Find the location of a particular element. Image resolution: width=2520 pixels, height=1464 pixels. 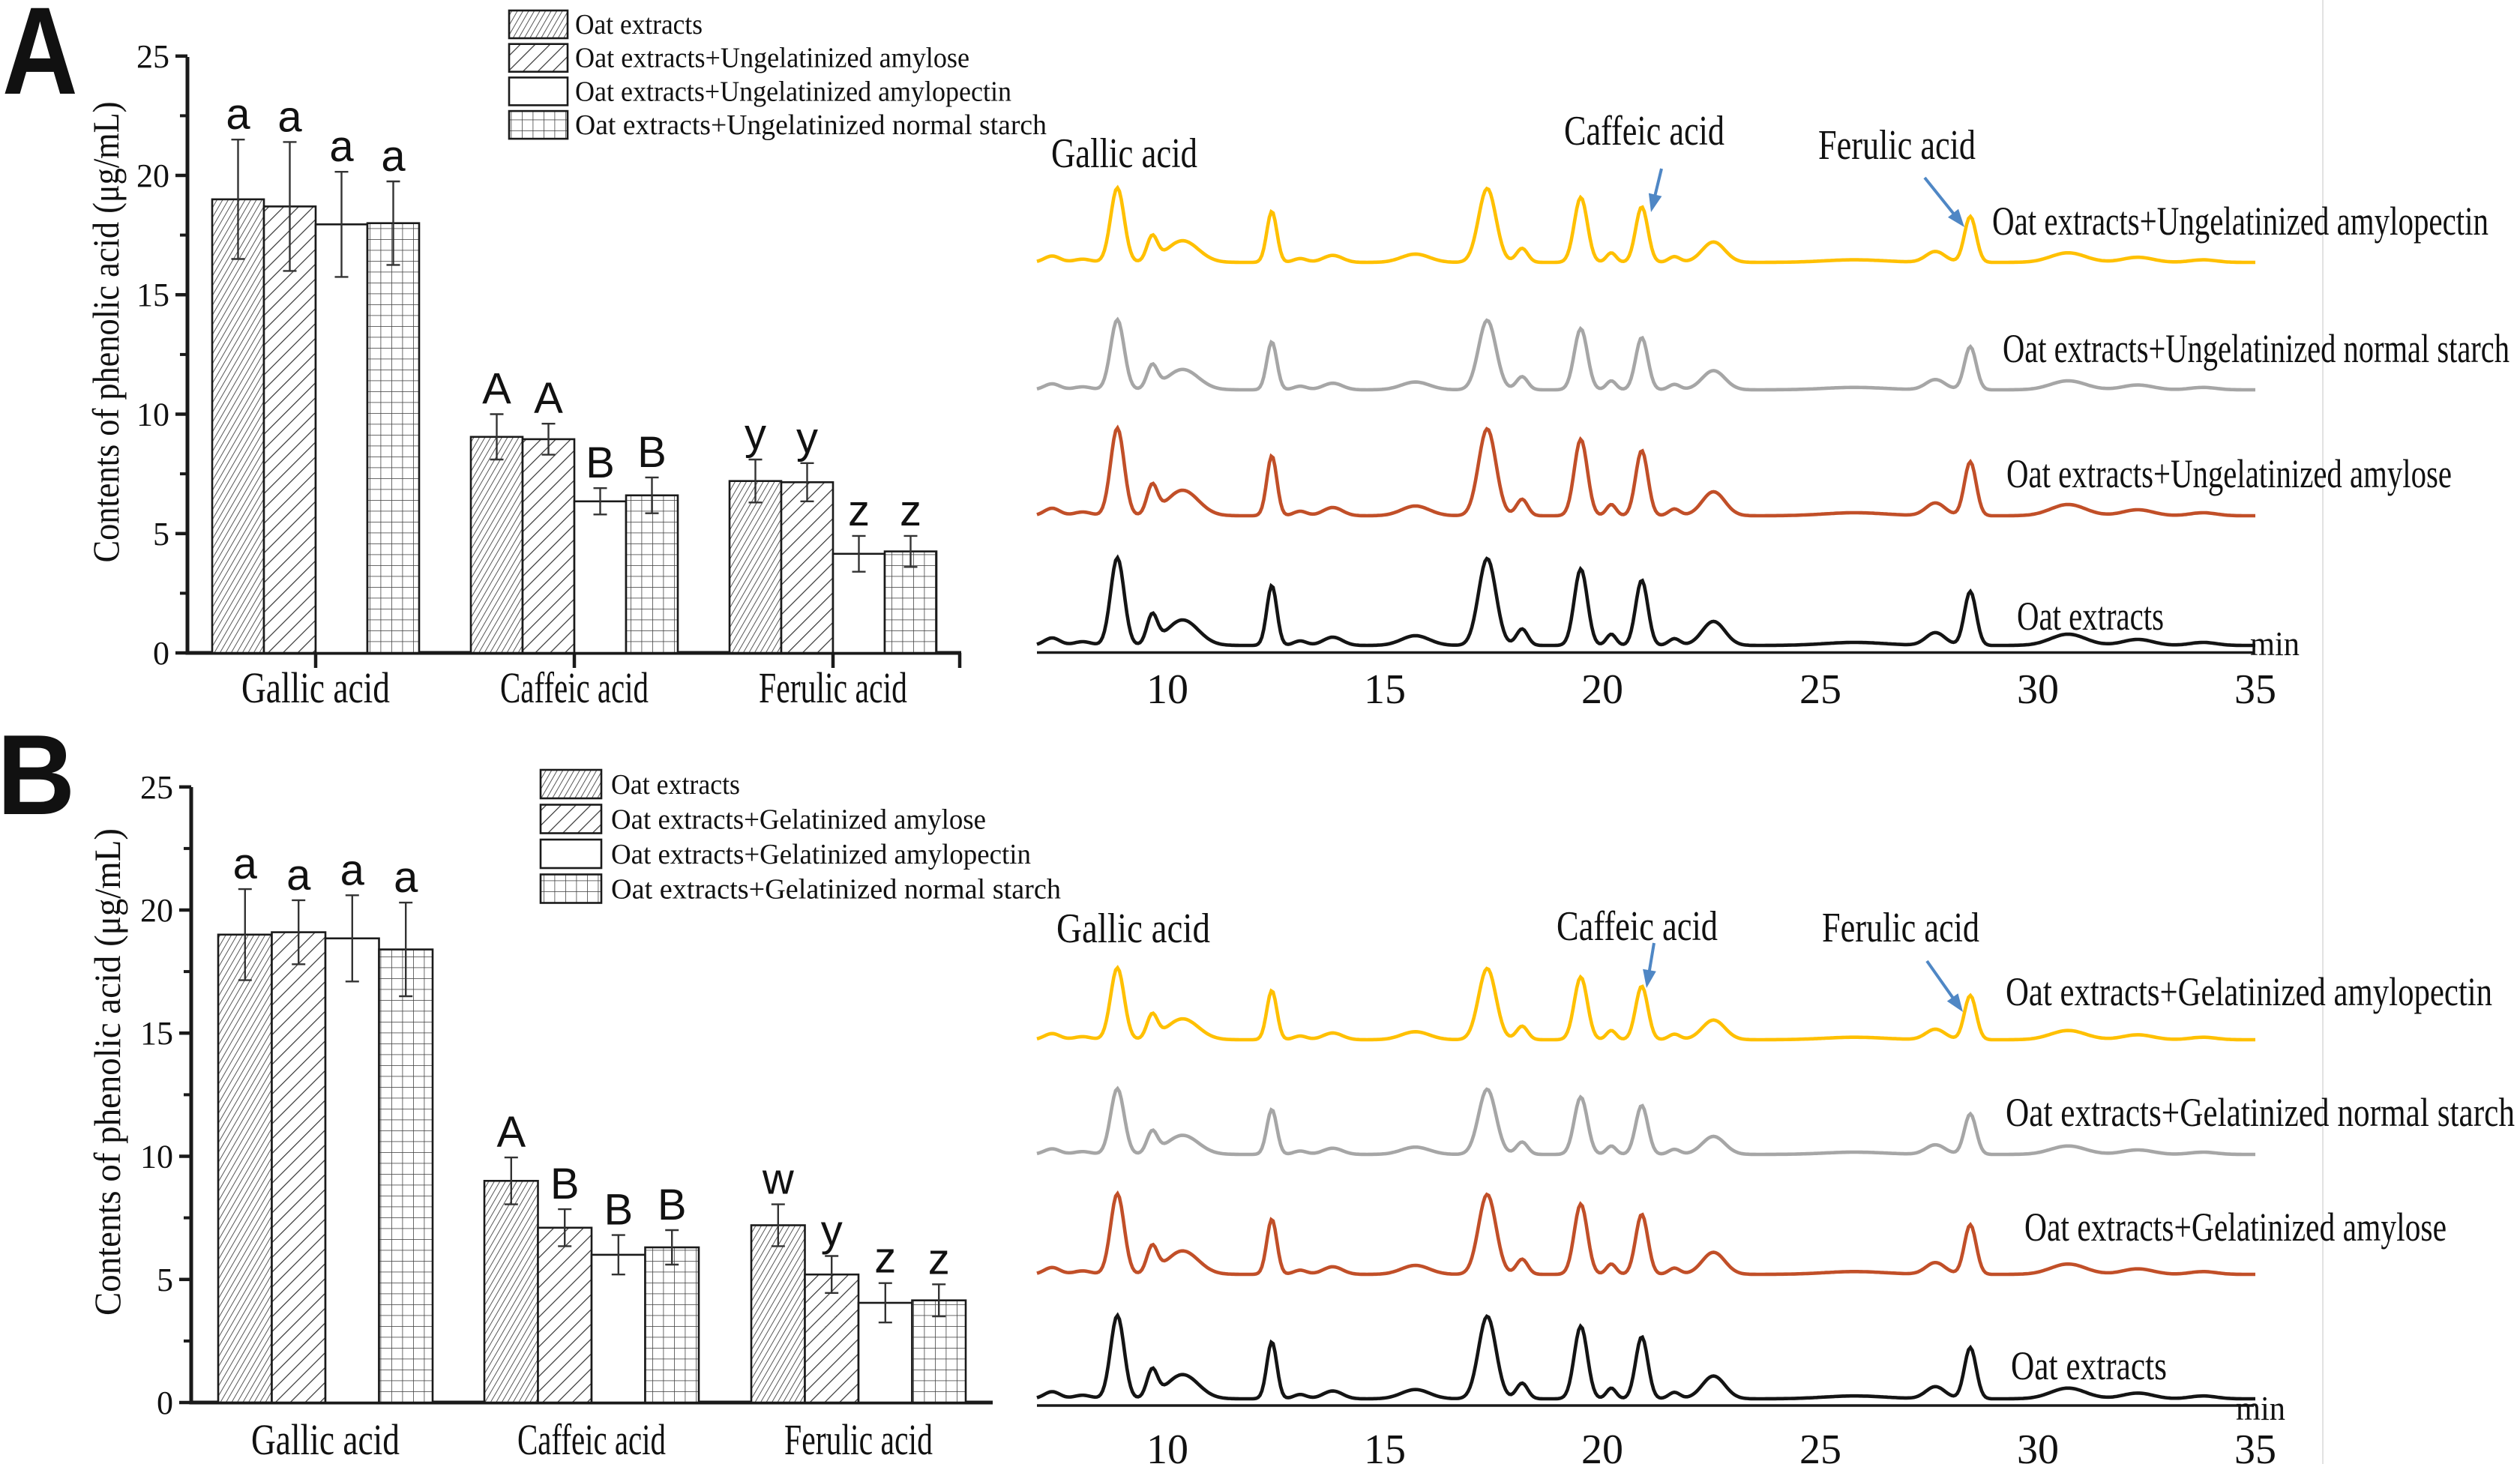

svg-text:Oat extracts+Ungelatinized amy: Oat extracts+Ungelatinized amylopectin is located at coordinates (793, 91).